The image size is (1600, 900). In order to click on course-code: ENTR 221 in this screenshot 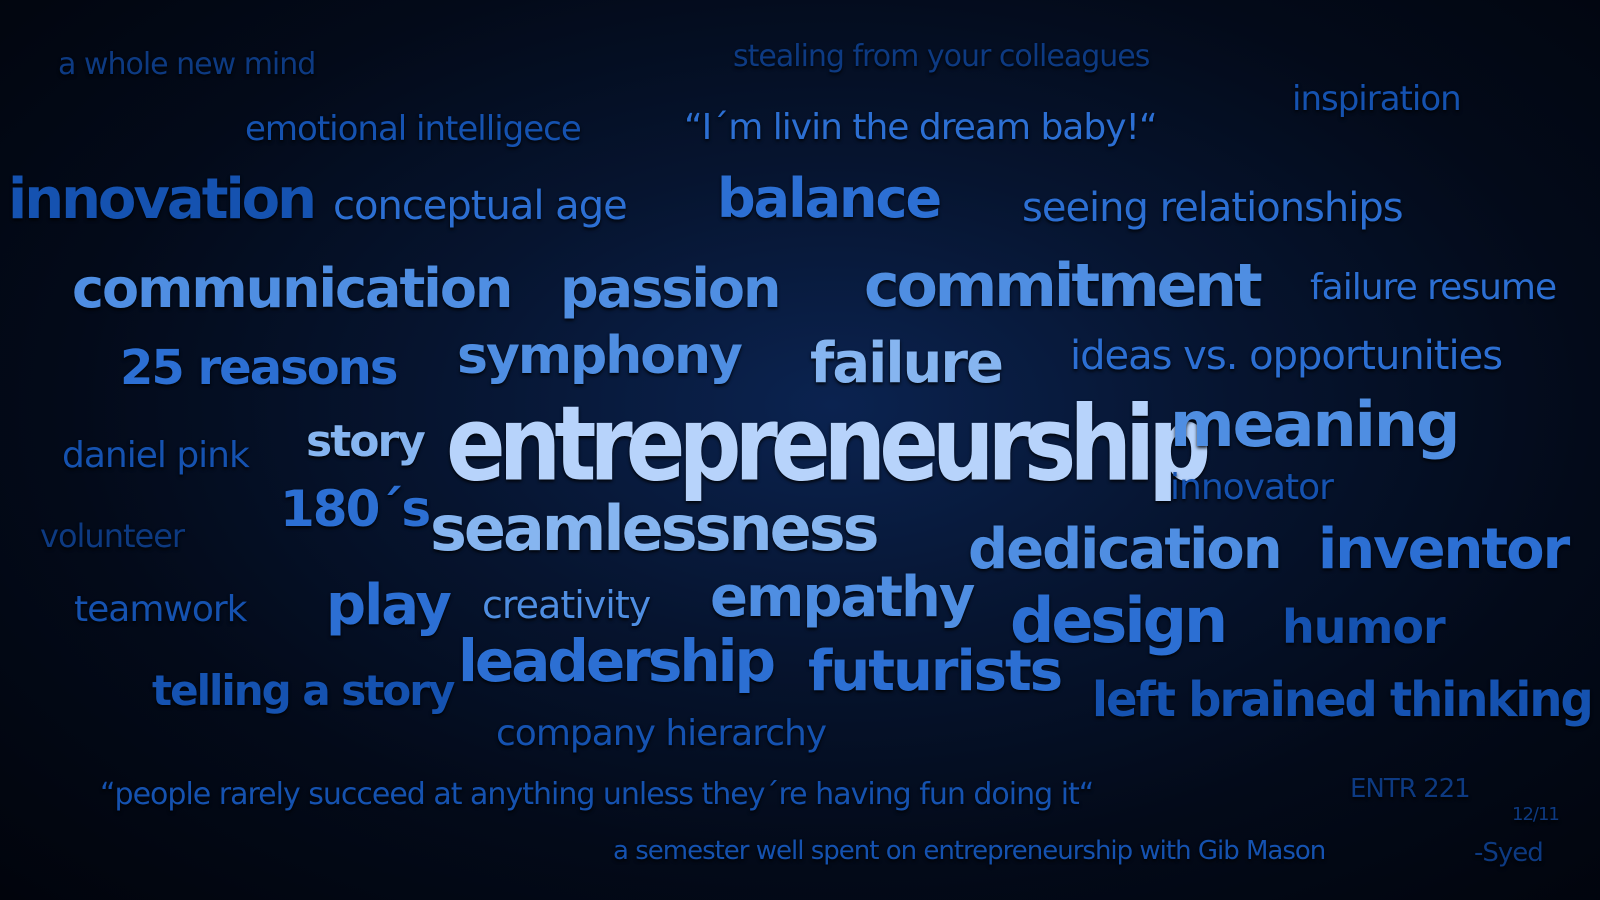, I will do `click(1410, 789)`.